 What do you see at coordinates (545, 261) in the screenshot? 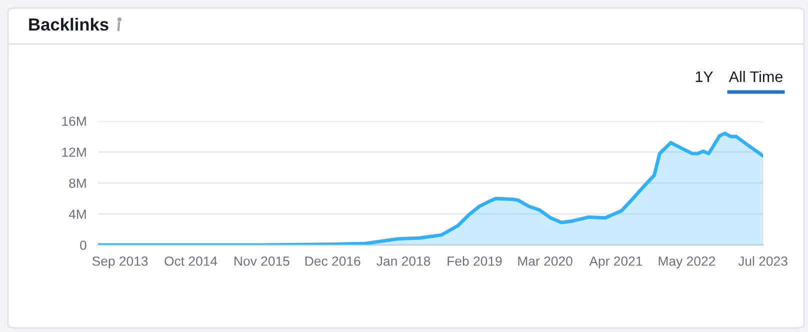
I see `x-tick-label: Mar 2020` at bounding box center [545, 261].